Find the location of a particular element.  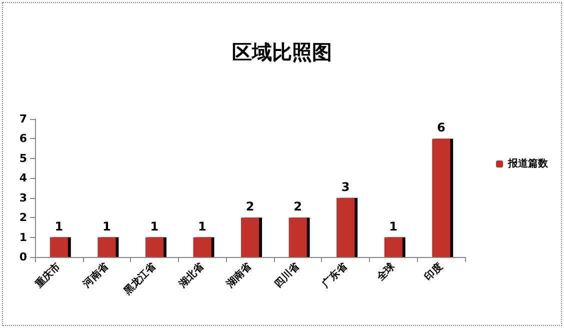

y-tick-label: 6 is located at coordinates (23, 139).